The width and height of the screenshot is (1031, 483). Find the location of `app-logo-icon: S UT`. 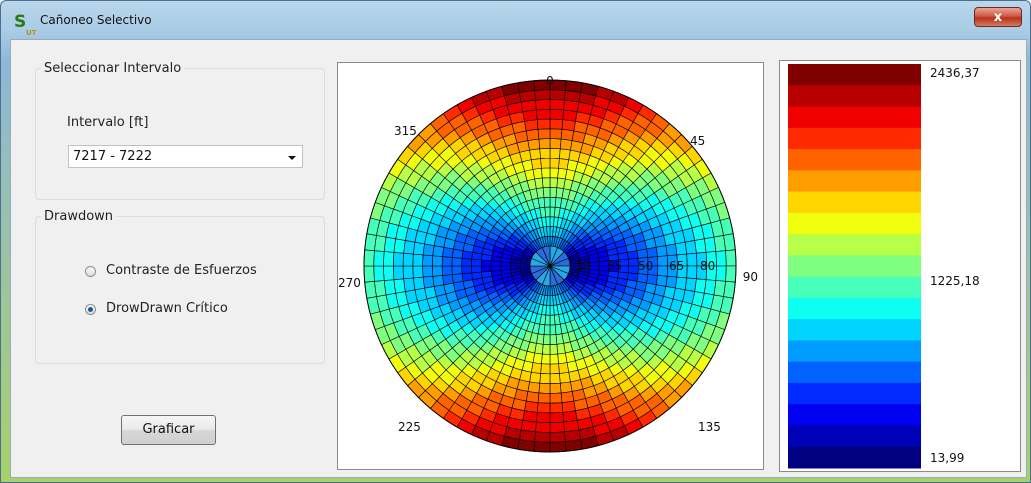

app-logo-icon: S UT is located at coordinates (25, 24).